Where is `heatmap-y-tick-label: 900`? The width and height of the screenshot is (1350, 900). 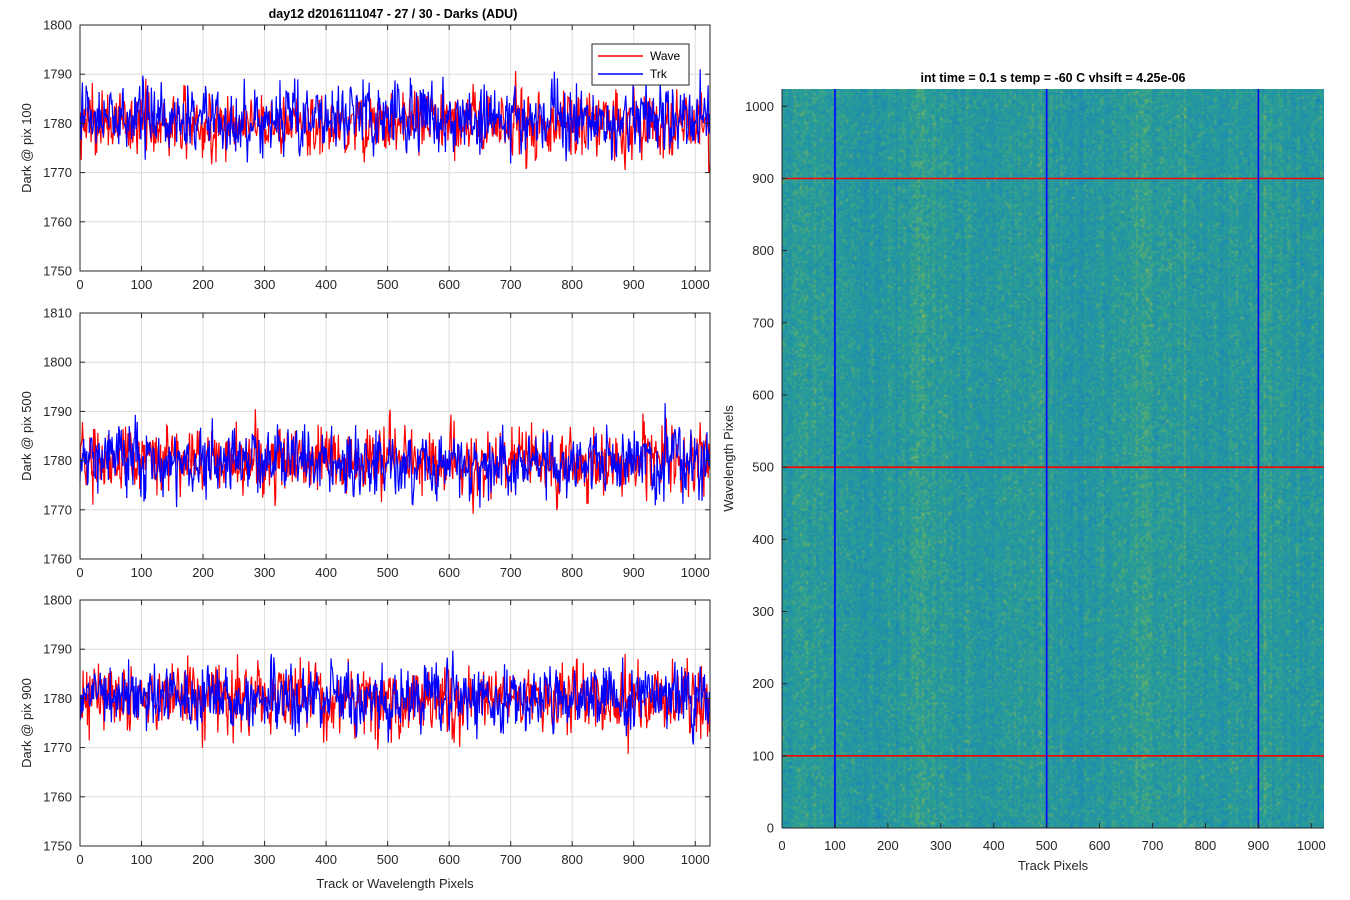
heatmap-y-tick-label: 900 is located at coordinates (763, 178).